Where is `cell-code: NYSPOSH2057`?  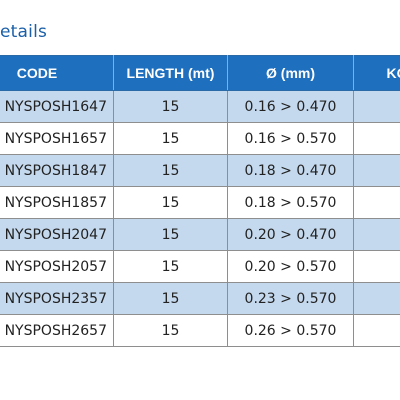 cell-code: NYSPOSH2057 is located at coordinates (57, 266).